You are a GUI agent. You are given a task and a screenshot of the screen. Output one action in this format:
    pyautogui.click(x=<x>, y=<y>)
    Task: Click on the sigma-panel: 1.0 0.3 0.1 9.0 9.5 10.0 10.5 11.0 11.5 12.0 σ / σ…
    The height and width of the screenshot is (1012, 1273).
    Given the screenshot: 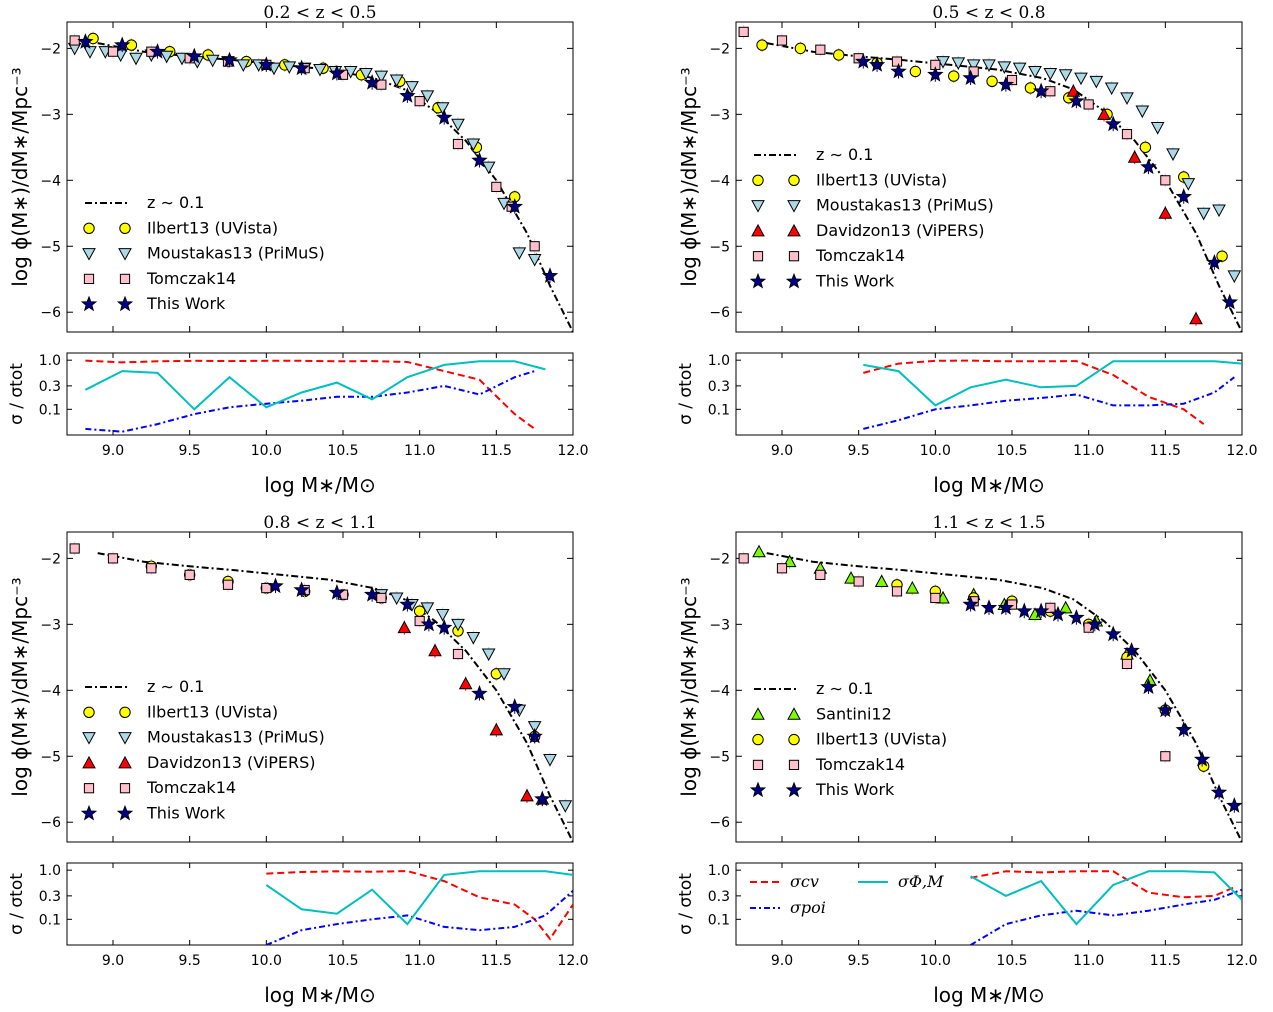 What is the action you would take?
    pyautogui.click(x=298, y=405)
    